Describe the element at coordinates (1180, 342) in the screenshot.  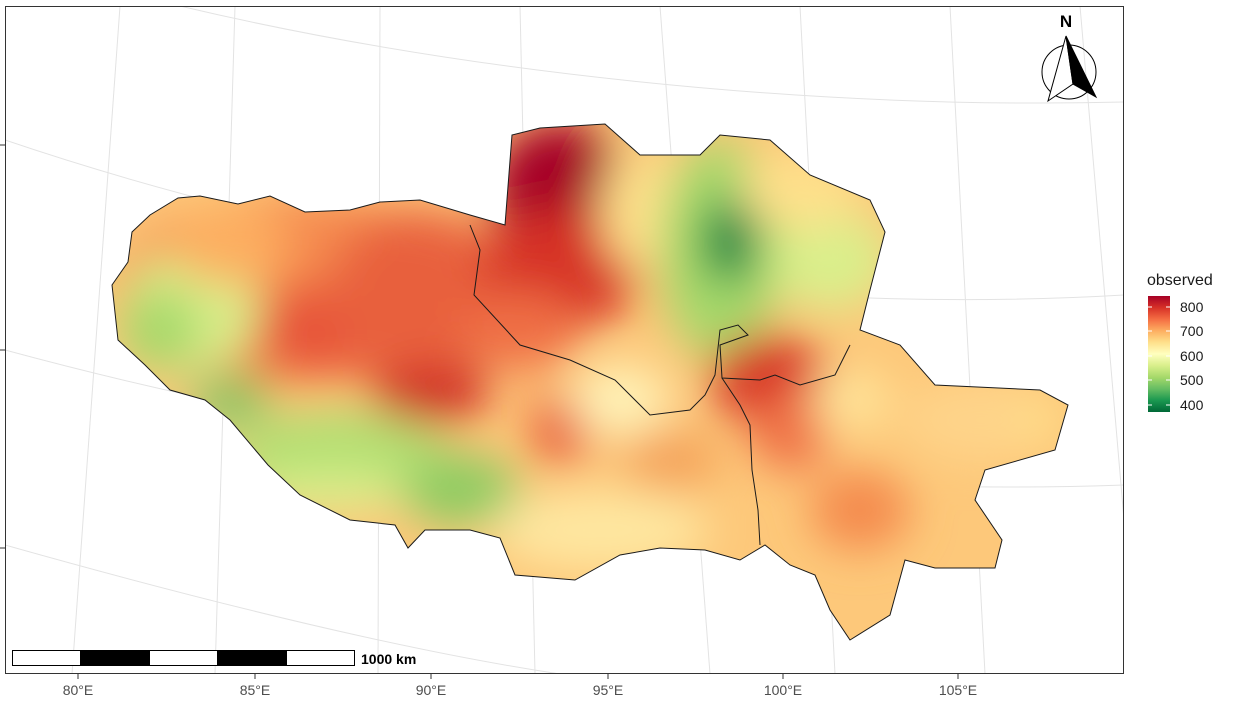
I see `legend: observed 800 700 600 500 400` at that location.